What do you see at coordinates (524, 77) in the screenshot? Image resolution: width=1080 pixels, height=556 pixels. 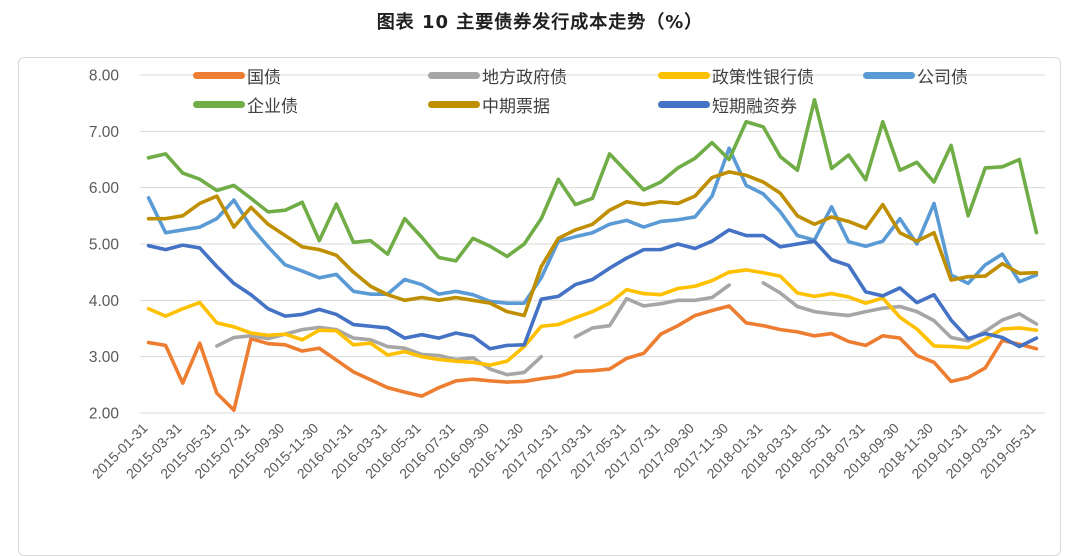 I see `legend-label-1: 地方政府债` at bounding box center [524, 77].